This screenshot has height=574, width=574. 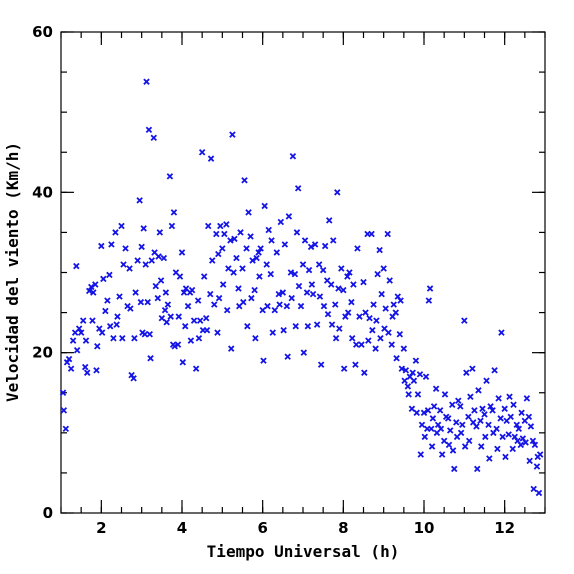 What do you see at coordinates (48, 513) in the screenshot?
I see `y-tick-label: 0` at bounding box center [48, 513].